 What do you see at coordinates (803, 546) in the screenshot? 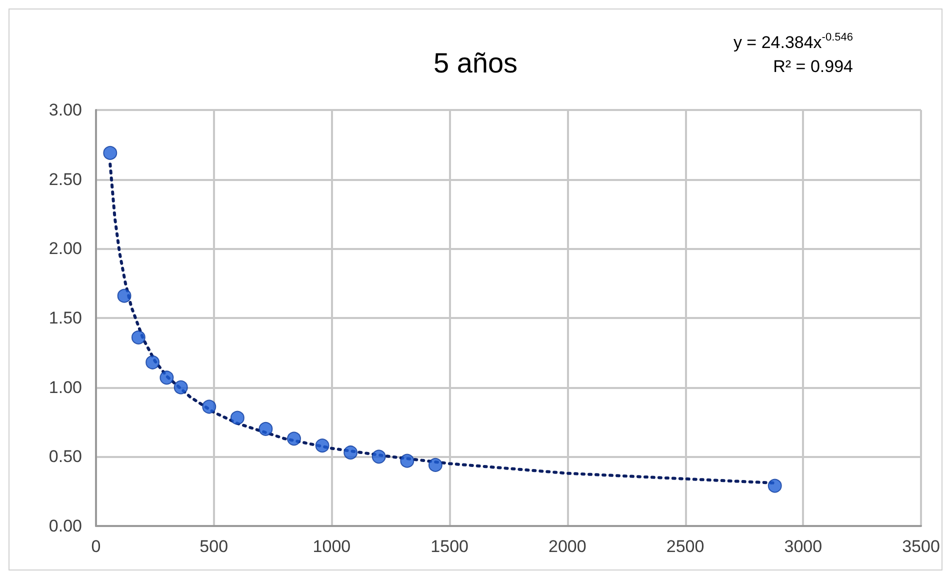
I see `x-tick-label: 3000` at bounding box center [803, 546].